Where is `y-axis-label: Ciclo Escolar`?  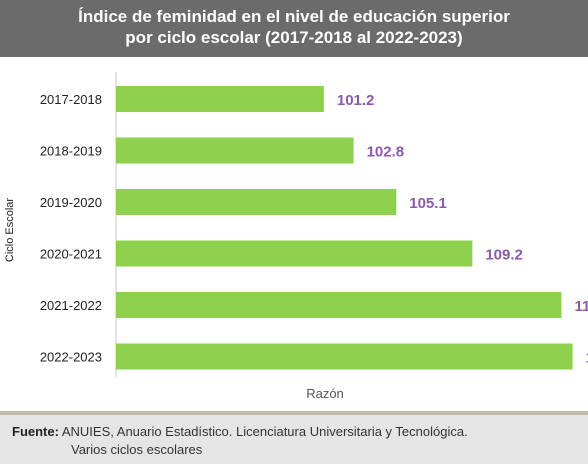 y-axis-label: Ciclo Escolar is located at coordinates (10, 230).